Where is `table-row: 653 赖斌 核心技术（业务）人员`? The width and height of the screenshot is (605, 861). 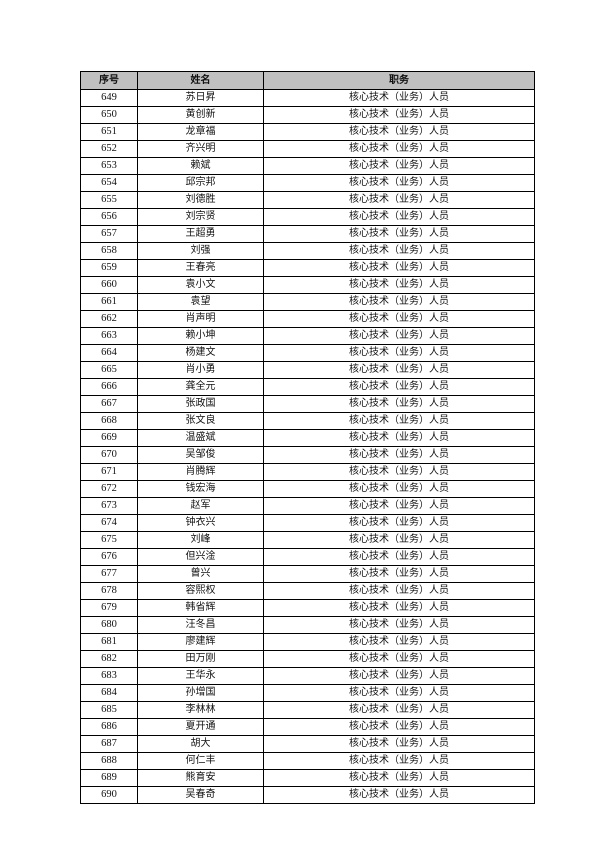 table-row: 653 赖斌 核心技术（业务）人员 is located at coordinates (307, 166).